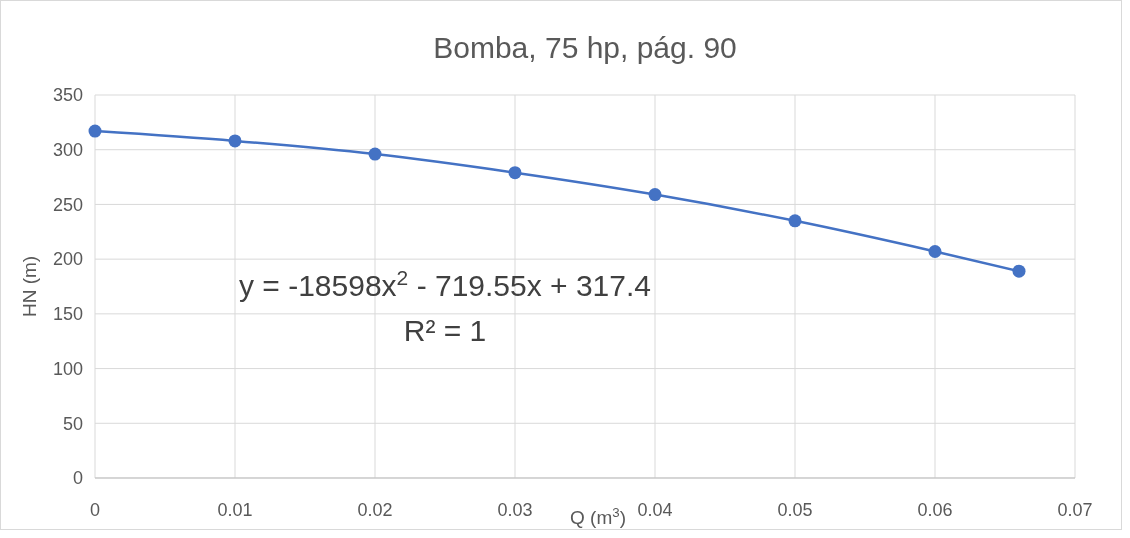 The width and height of the screenshot is (1130, 538). Describe the element at coordinates (585, 47) in the screenshot. I see `chart-title: Bomba, 75 hp, pág. 90` at that location.